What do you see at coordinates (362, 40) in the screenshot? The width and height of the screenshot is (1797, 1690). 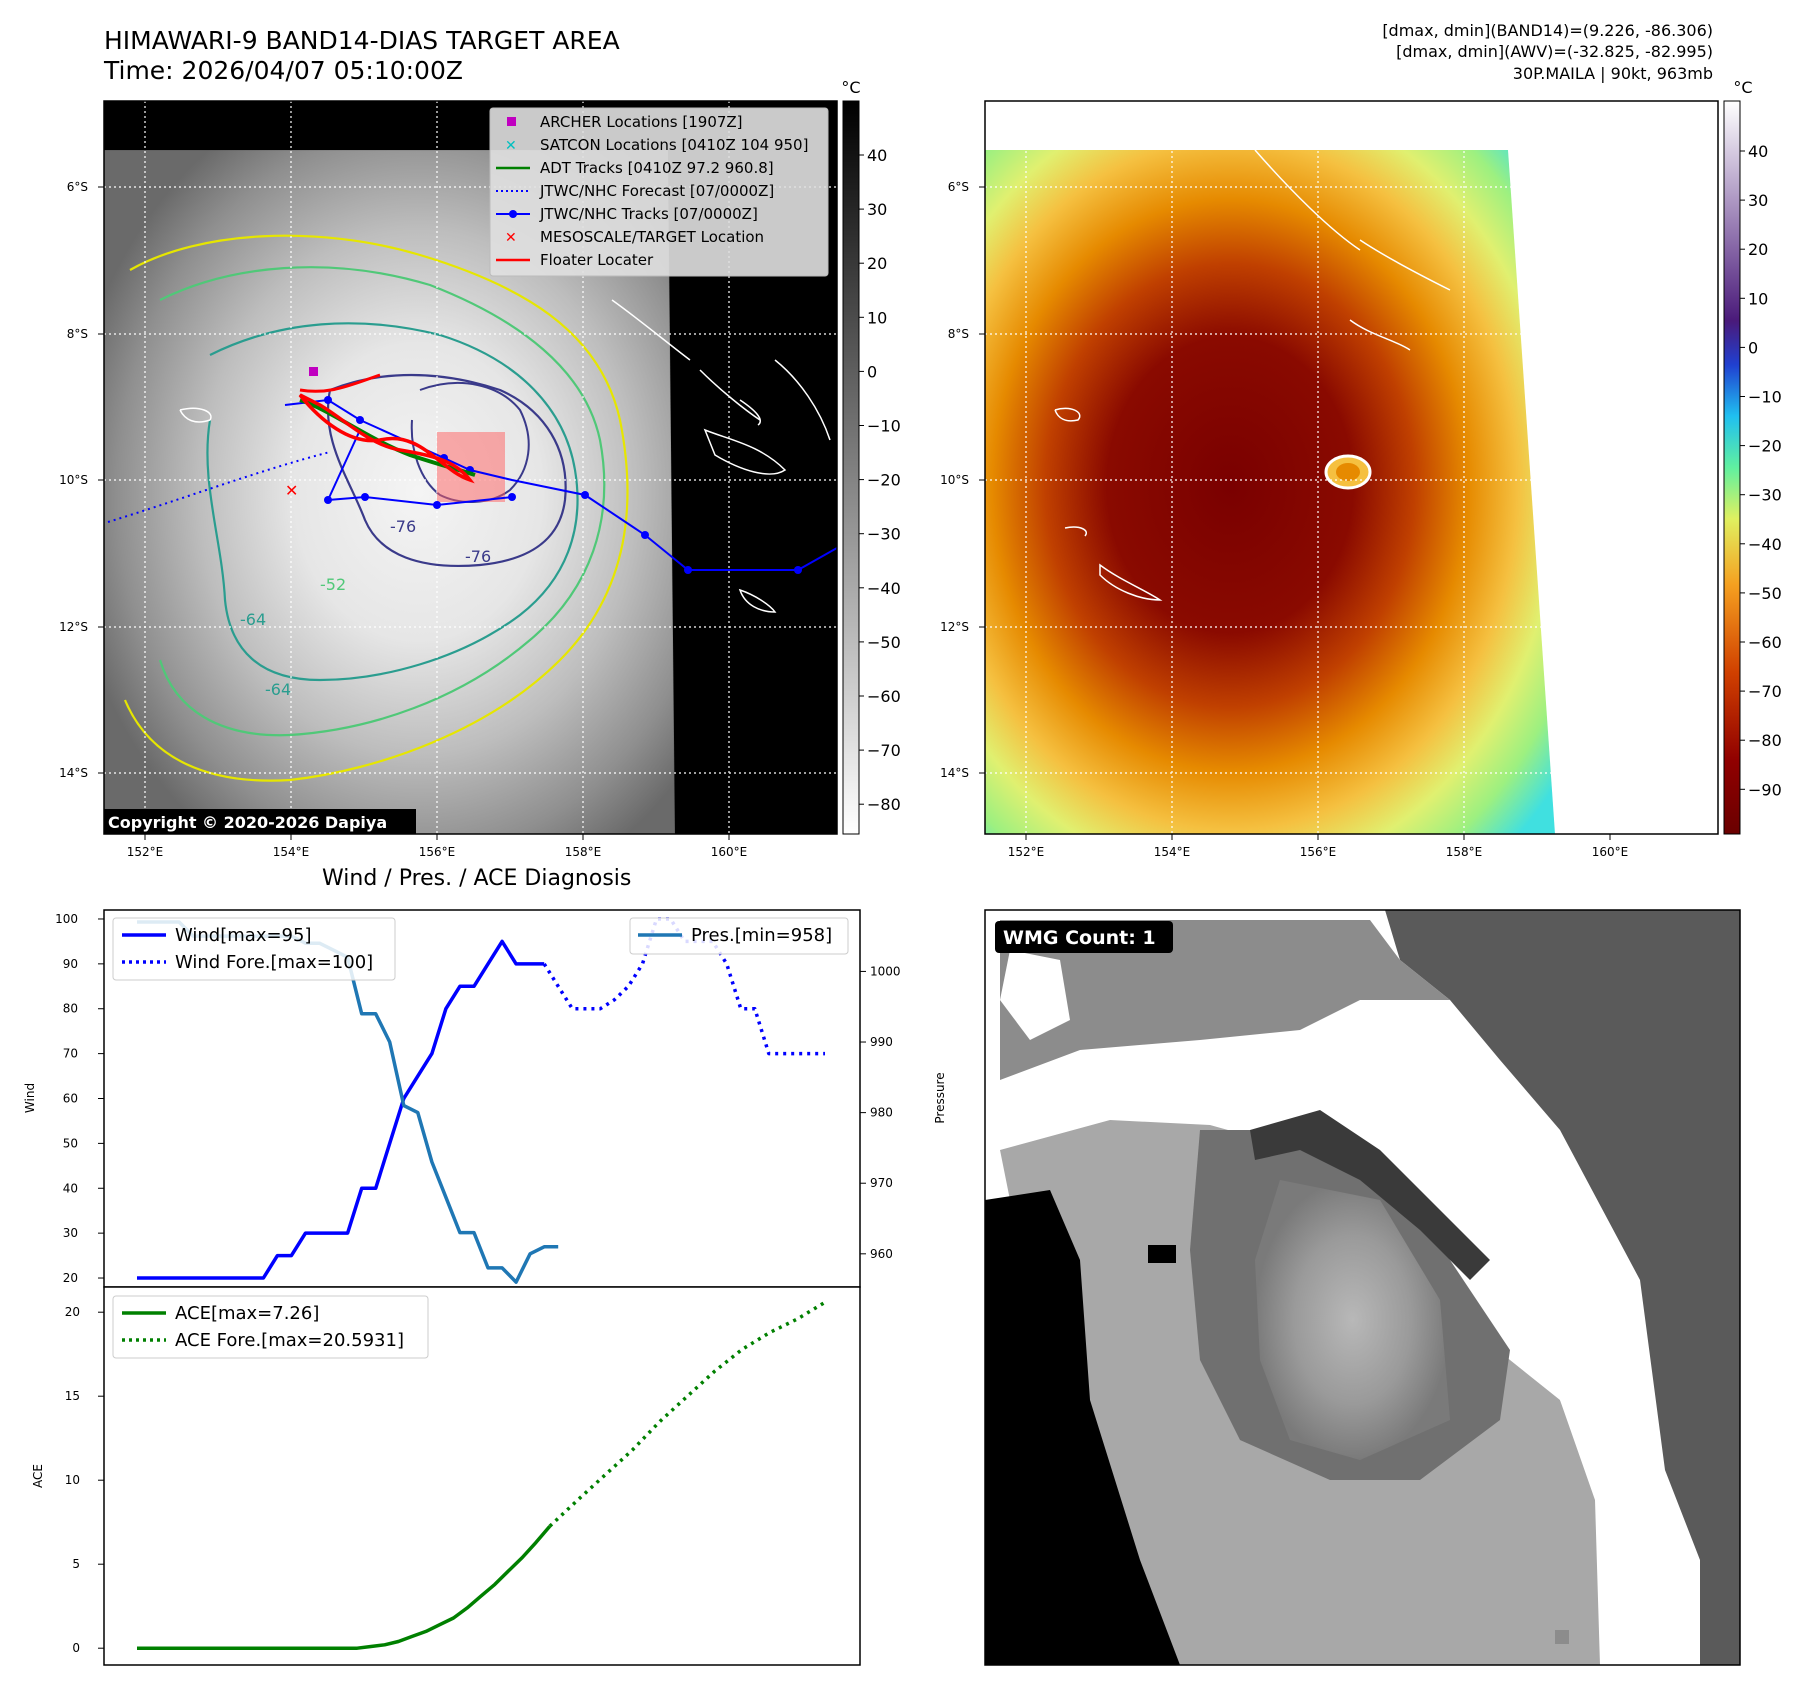 I see `figure-title: HIMAWARI-9 BAND14-DIAS TARGET AREA` at bounding box center [362, 40].